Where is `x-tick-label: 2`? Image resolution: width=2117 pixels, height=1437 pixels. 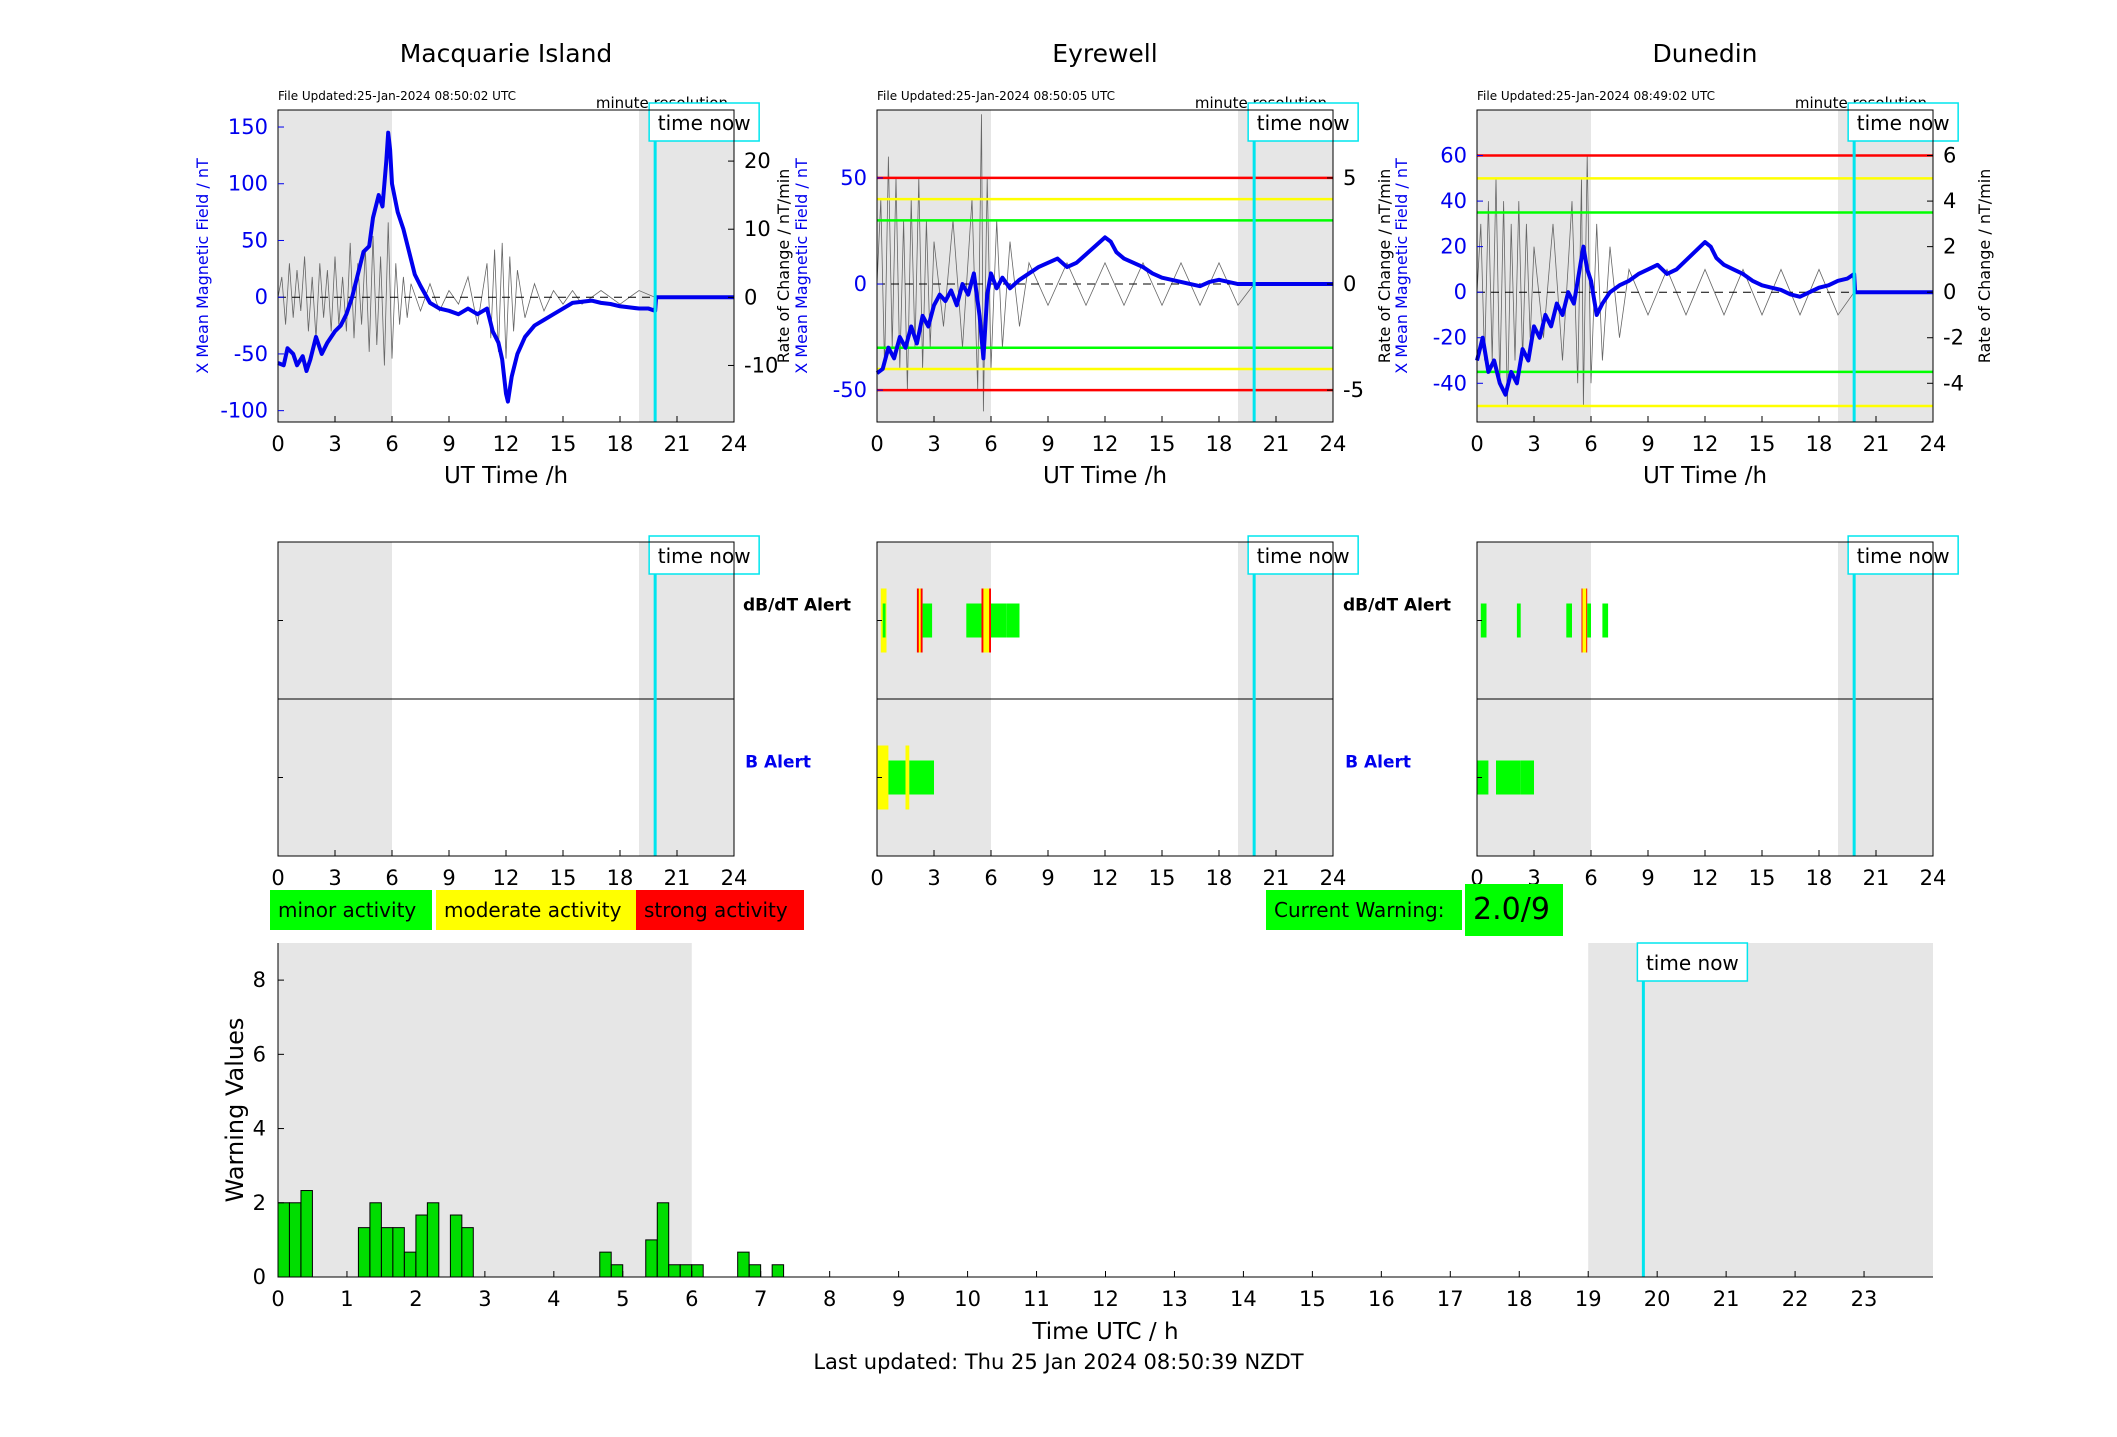 x-tick-label: 2 is located at coordinates (415, 1299).